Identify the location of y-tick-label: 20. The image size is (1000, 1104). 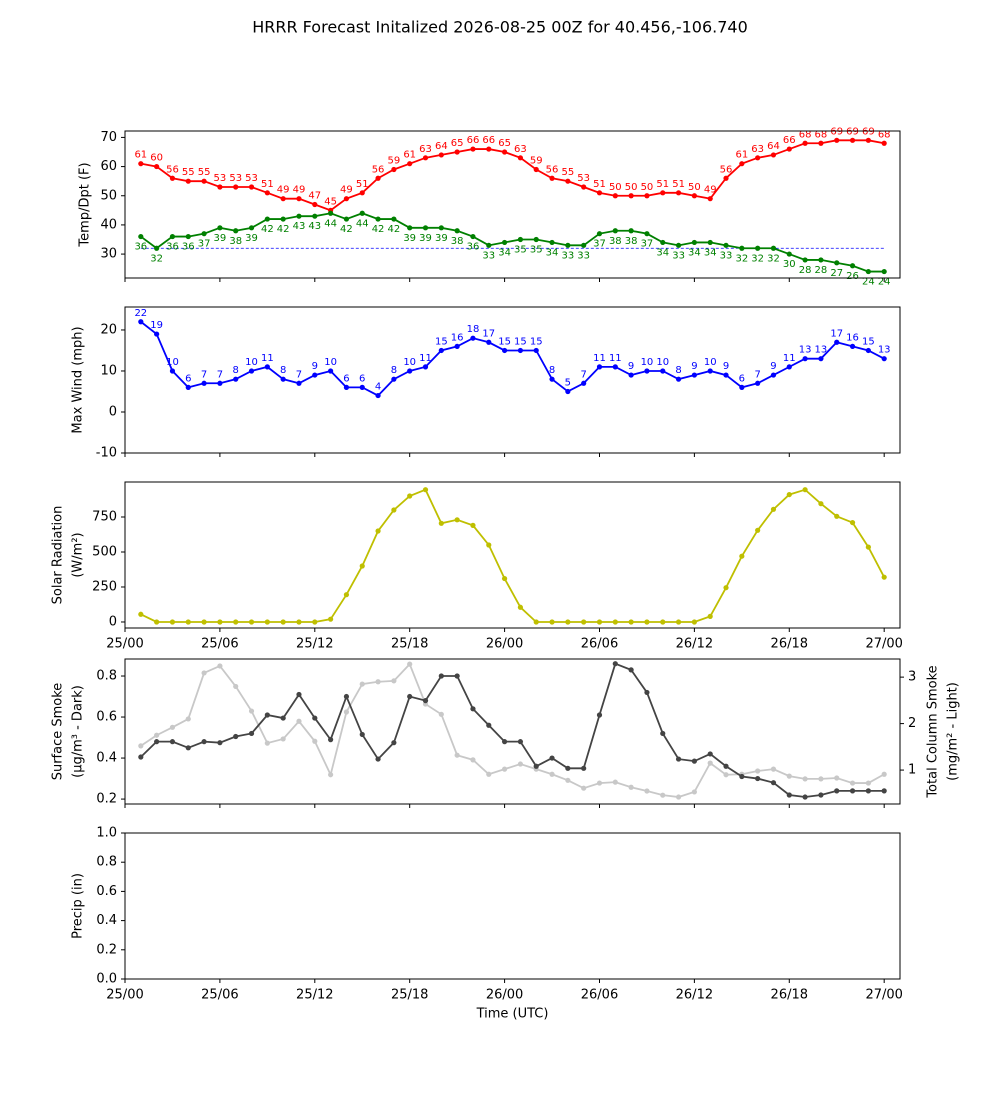
(108, 329).